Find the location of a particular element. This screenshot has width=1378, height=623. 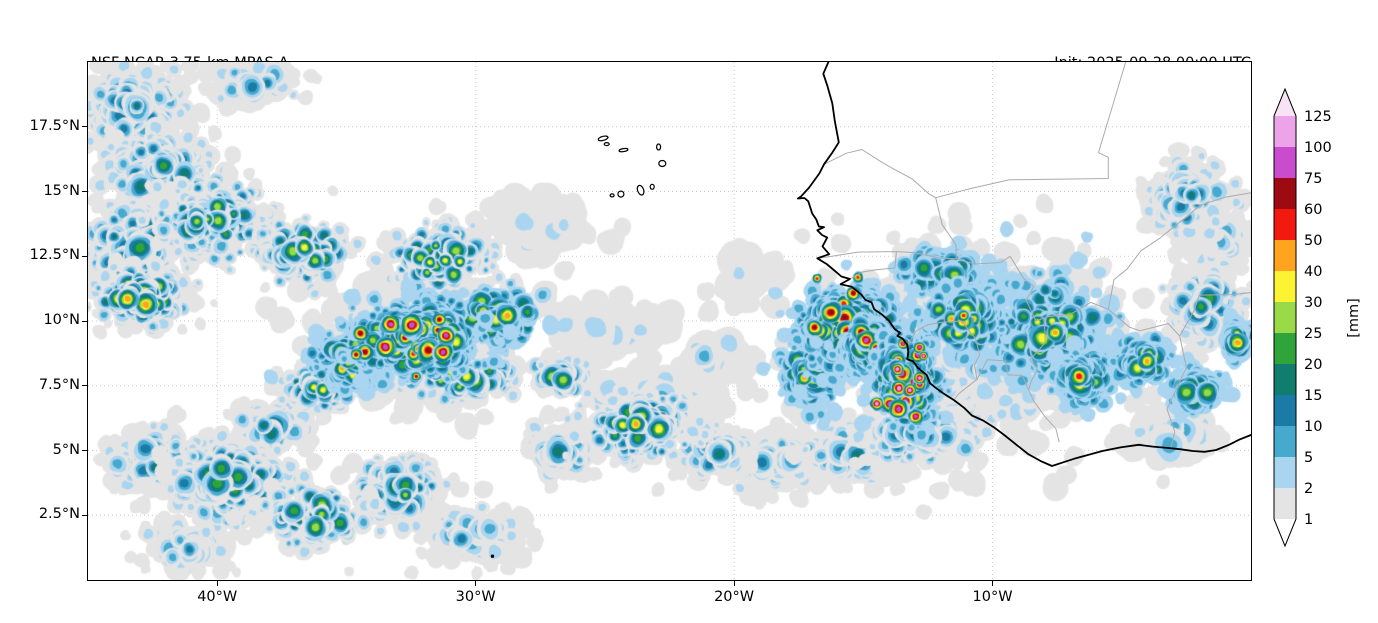

y-tick-label: 12.5°N is located at coordinates (54, 255).